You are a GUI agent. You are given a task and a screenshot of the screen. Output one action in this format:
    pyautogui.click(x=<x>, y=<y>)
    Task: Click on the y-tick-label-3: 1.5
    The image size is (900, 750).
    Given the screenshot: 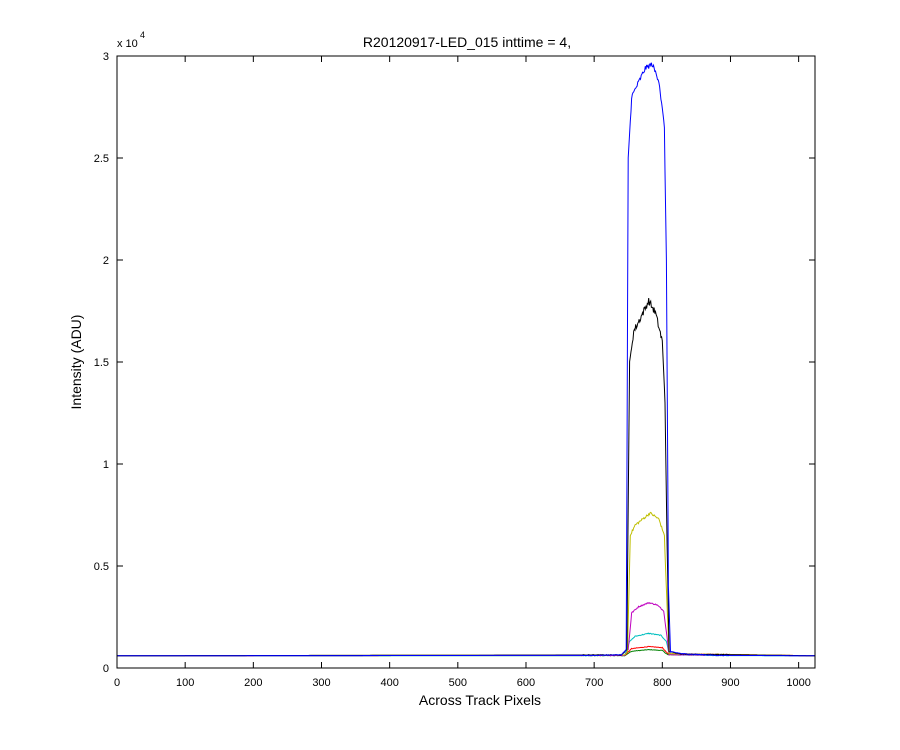 What is the action you would take?
    pyautogui.click(x=101, y=363)
    